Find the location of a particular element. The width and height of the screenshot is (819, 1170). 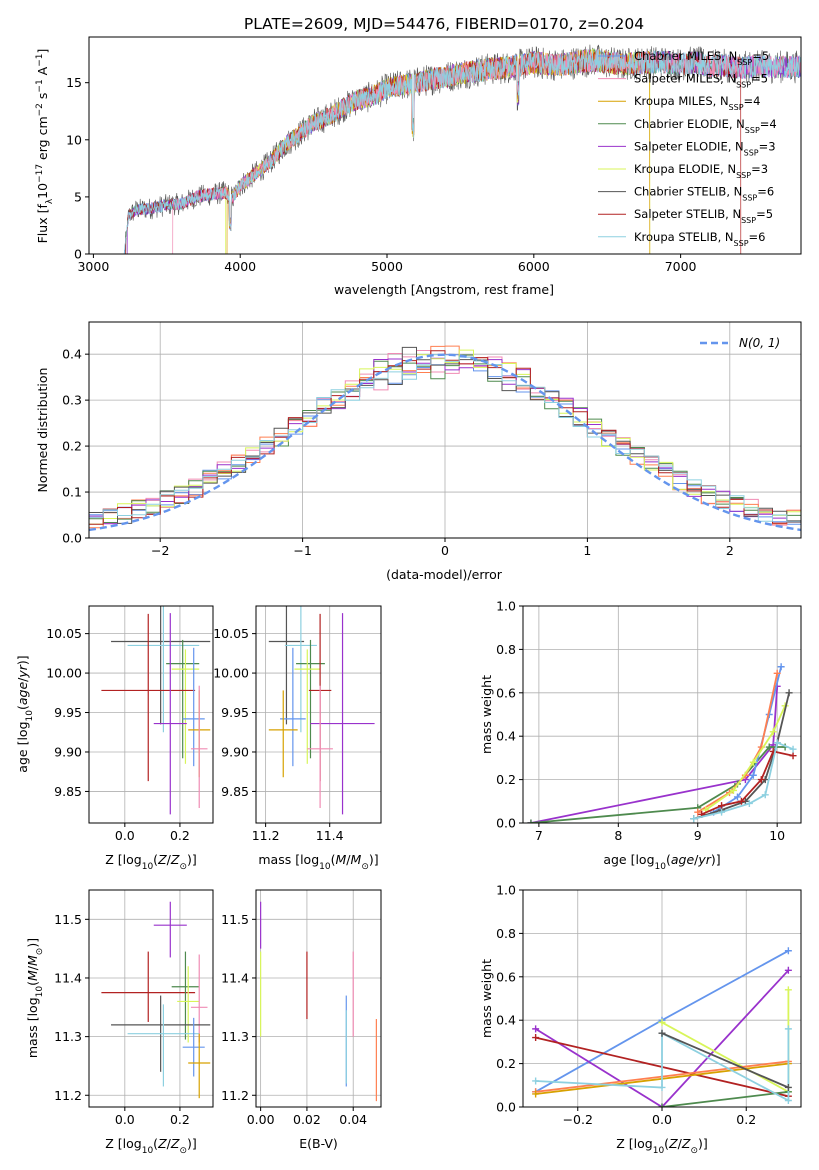

legend-entry: Salpeter ELODIE, NSSP=3 is located at coordinates (705, 148).